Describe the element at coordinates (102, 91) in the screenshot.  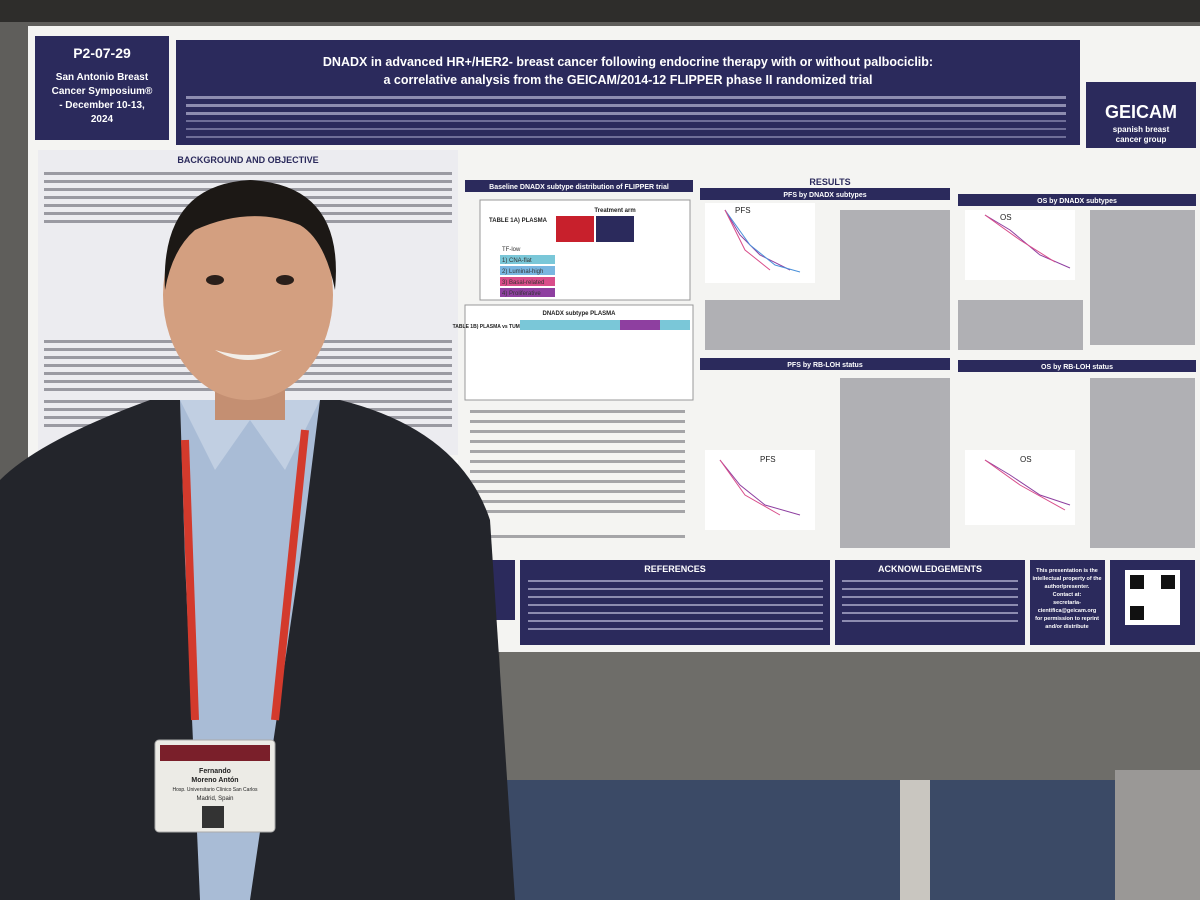
I see `symposium: Cancer Symposium®` at that location.